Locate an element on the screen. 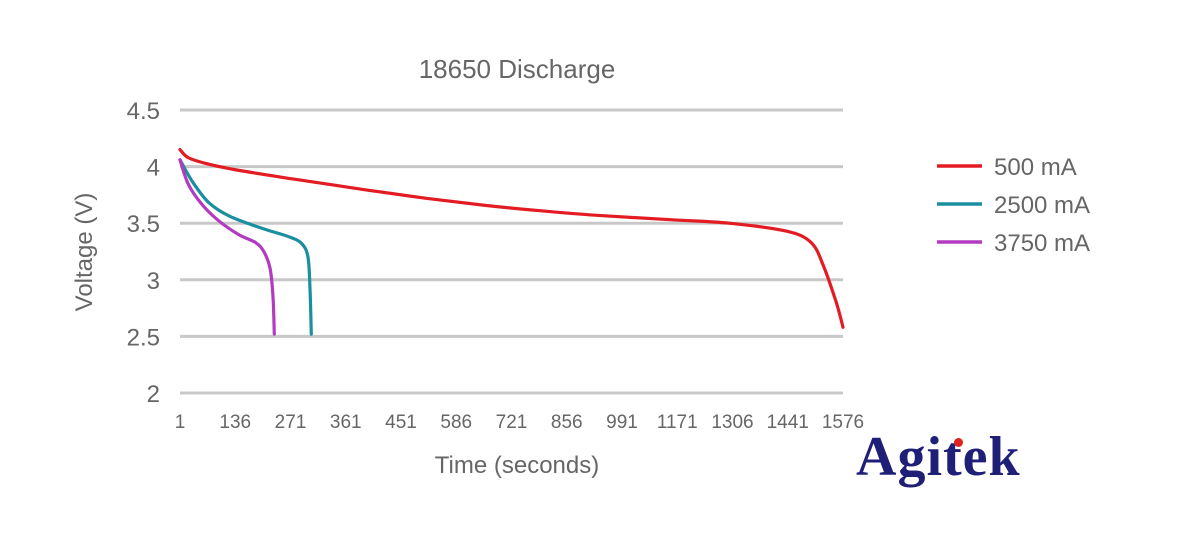 This screenshot has width=1186, height=540. chart-title: 18650 Discharge is located at coordinates (517, 69).